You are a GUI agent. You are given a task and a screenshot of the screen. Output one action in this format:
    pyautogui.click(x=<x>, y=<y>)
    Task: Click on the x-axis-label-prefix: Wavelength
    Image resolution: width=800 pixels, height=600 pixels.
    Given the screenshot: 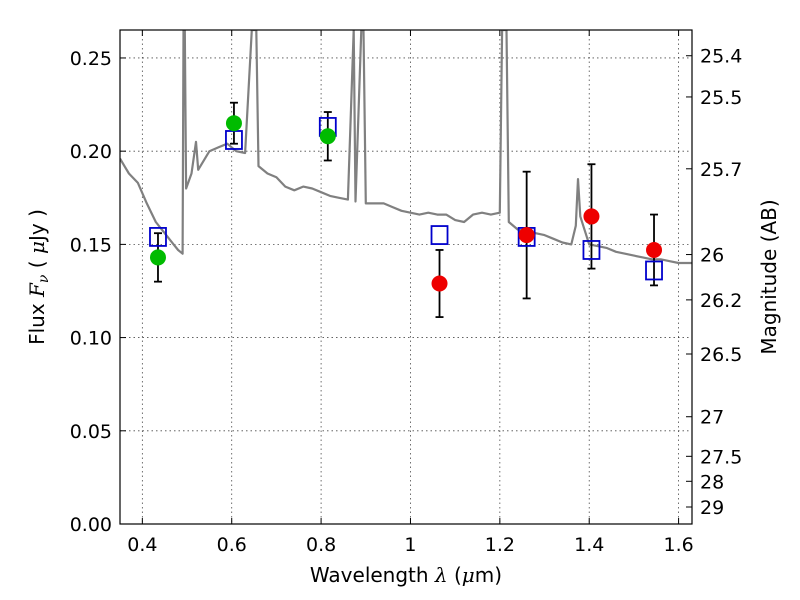 What is the action you would take?
    pyautogui.click(x=372, y=575)
    